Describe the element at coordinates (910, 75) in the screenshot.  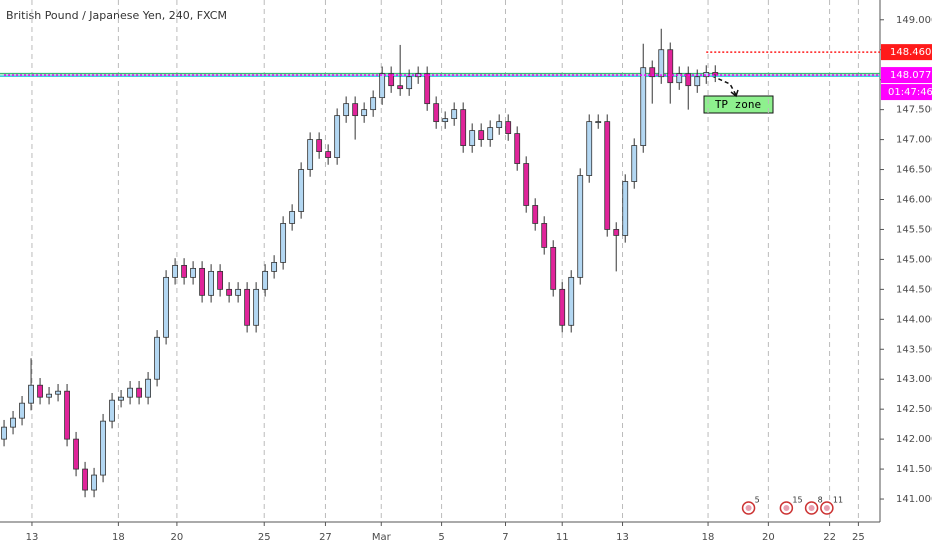
I see `price-tag-label: 148.077` at that location.